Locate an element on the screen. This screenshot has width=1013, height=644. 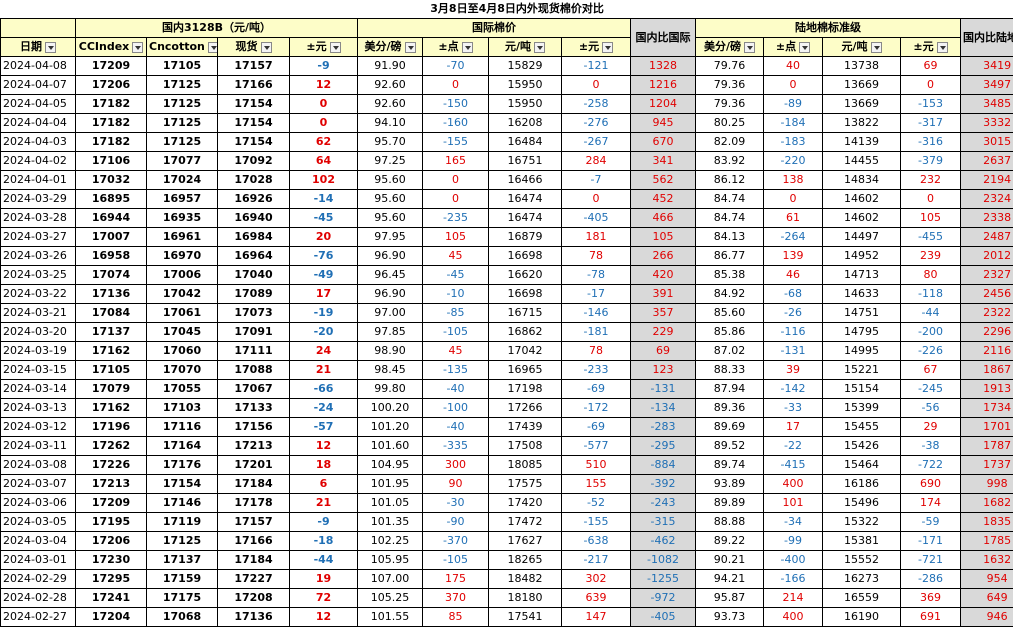
column-header-2: Cncotton is located at coordinates (182, 47).